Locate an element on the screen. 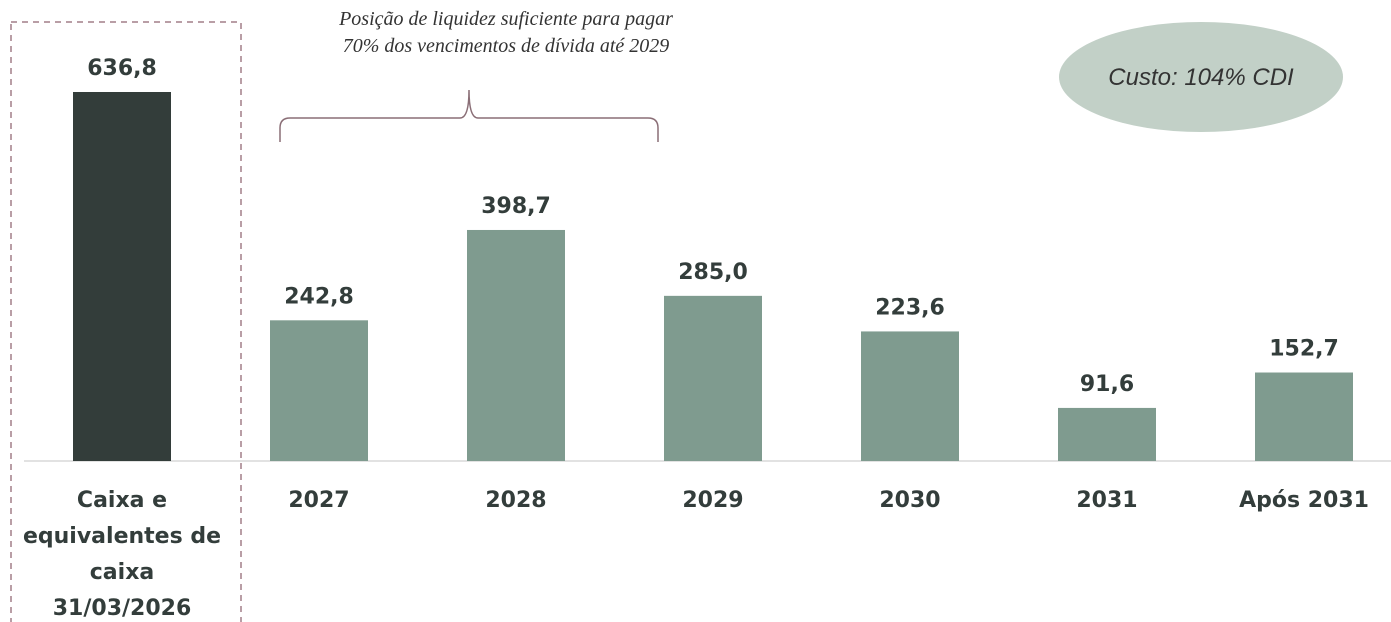  category-label: 2027 is located at coordinates (318, 500).